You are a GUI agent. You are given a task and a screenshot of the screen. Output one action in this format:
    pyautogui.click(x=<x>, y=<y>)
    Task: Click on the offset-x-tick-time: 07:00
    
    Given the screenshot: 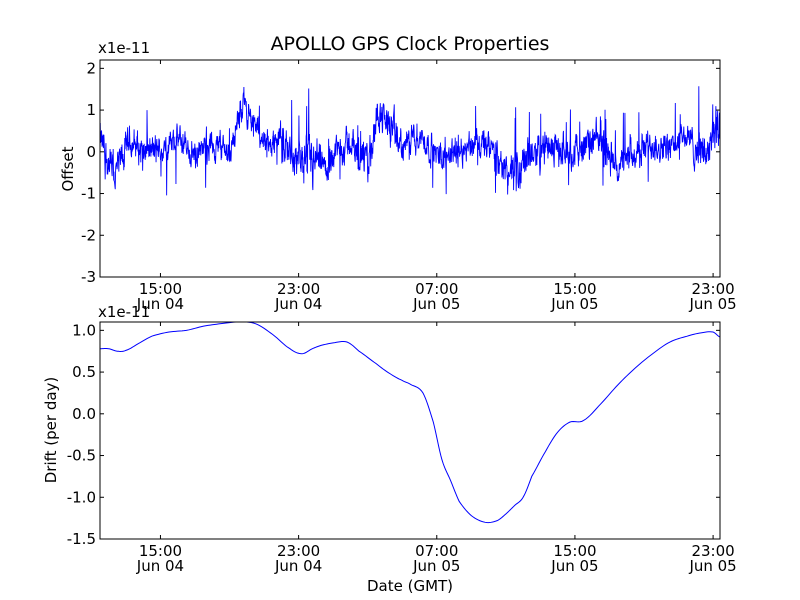 What is the action you would take?
    pyautogui.click(x=436, y=289)
    